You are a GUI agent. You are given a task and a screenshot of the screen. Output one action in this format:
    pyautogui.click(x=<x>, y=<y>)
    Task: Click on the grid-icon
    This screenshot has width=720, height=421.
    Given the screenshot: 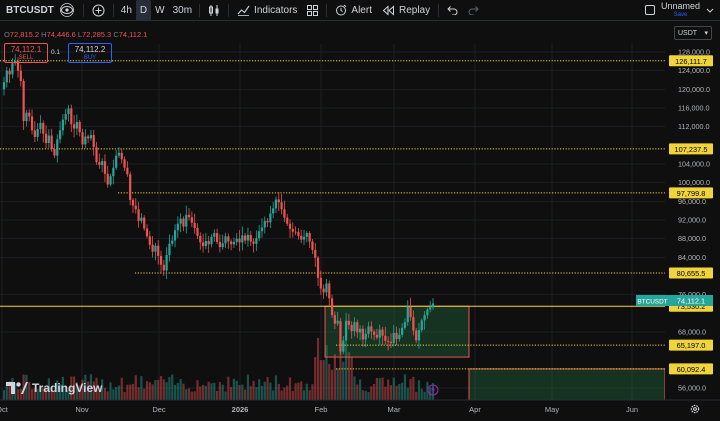 What is the action you would take?
    pyautogui.click(x=313, y=10)
    